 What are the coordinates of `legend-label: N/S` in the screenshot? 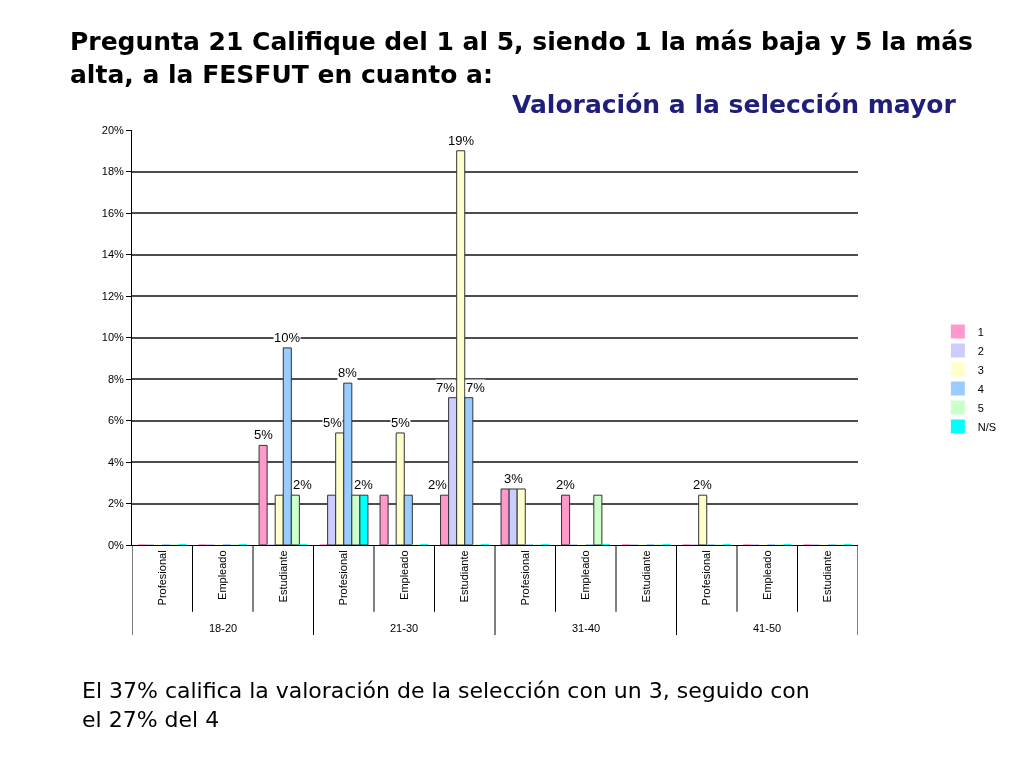 It's located at (987, 426).